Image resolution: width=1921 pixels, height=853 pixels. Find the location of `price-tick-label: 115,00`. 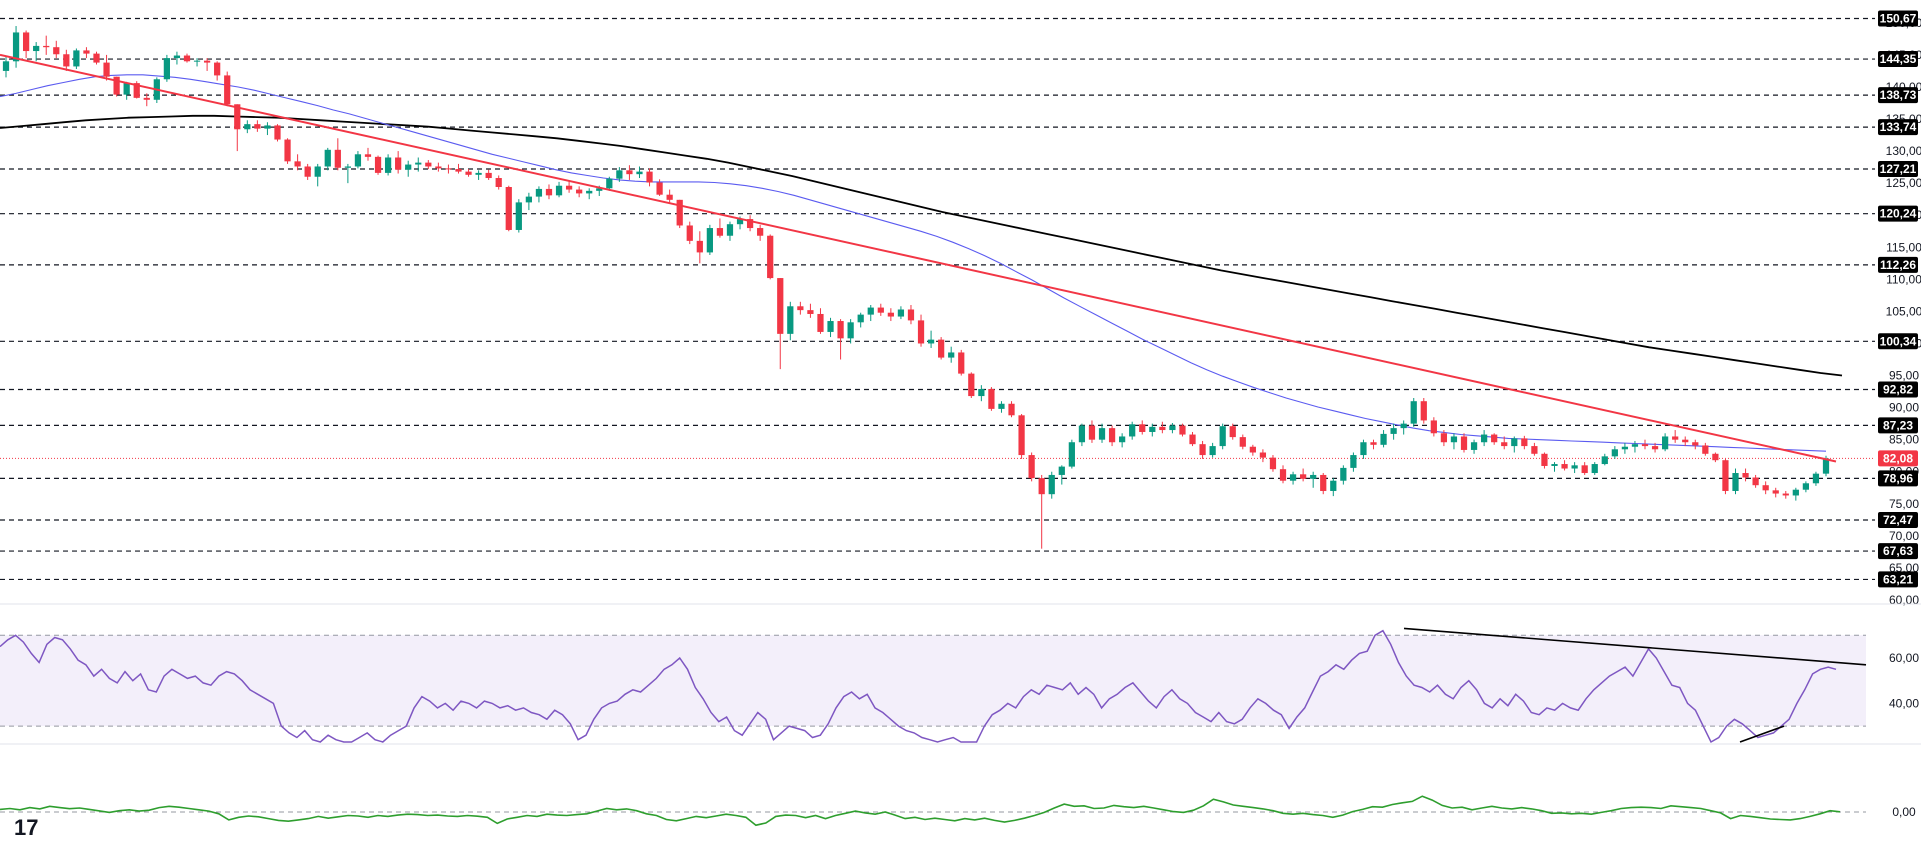

price-tick-label: 115,00 is located at coordinates (1903, 247).